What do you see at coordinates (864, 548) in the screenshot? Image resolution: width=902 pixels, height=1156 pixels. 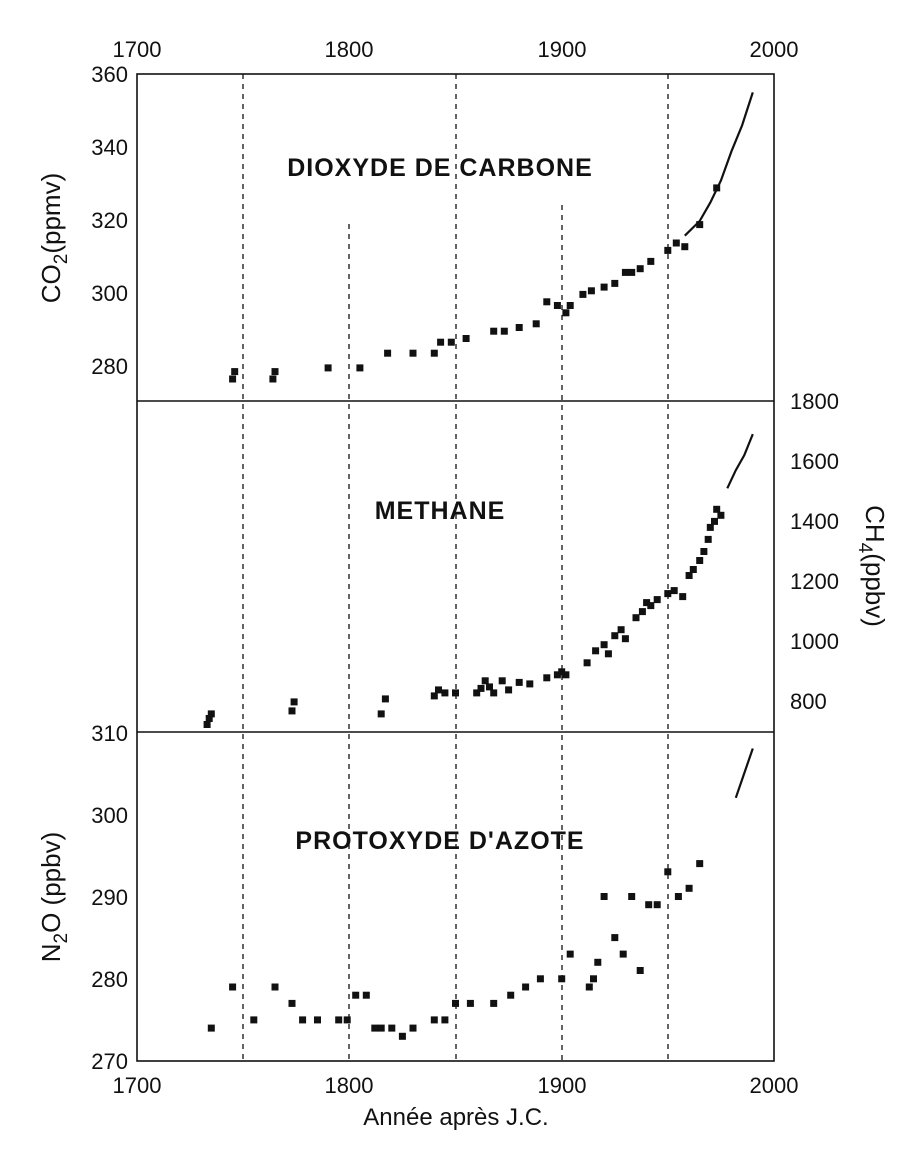 I see `ch4-label-sub: 4` at bounding box center [864, 548].